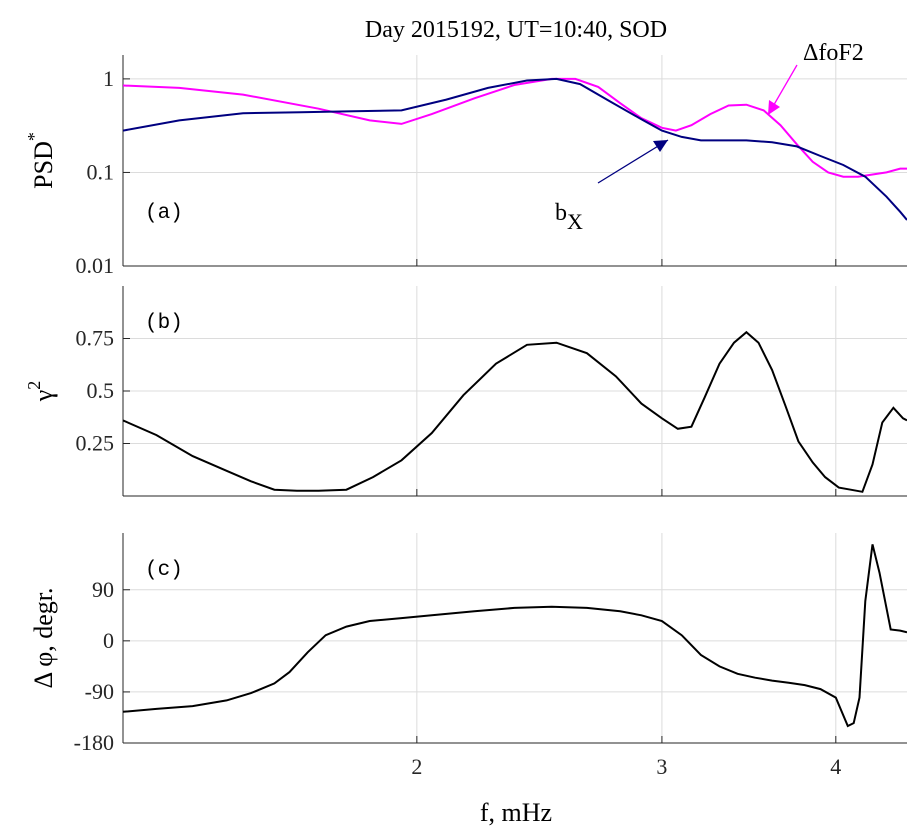 This screenshot has height=831, width=907. I want to click on y-axis-title-superscript: *, so click(34, 136).